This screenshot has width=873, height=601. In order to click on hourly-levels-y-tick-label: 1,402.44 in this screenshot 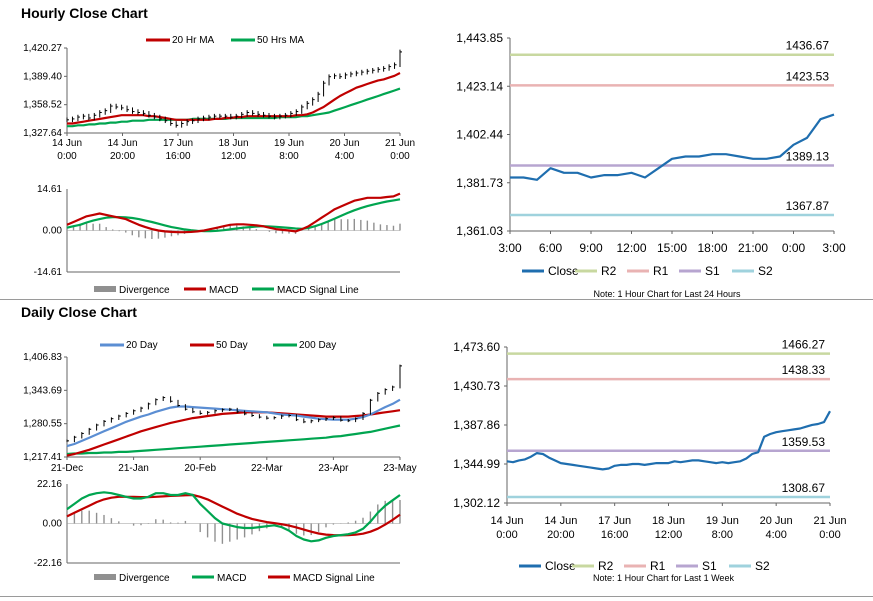, I will do `click(479, 135)`.